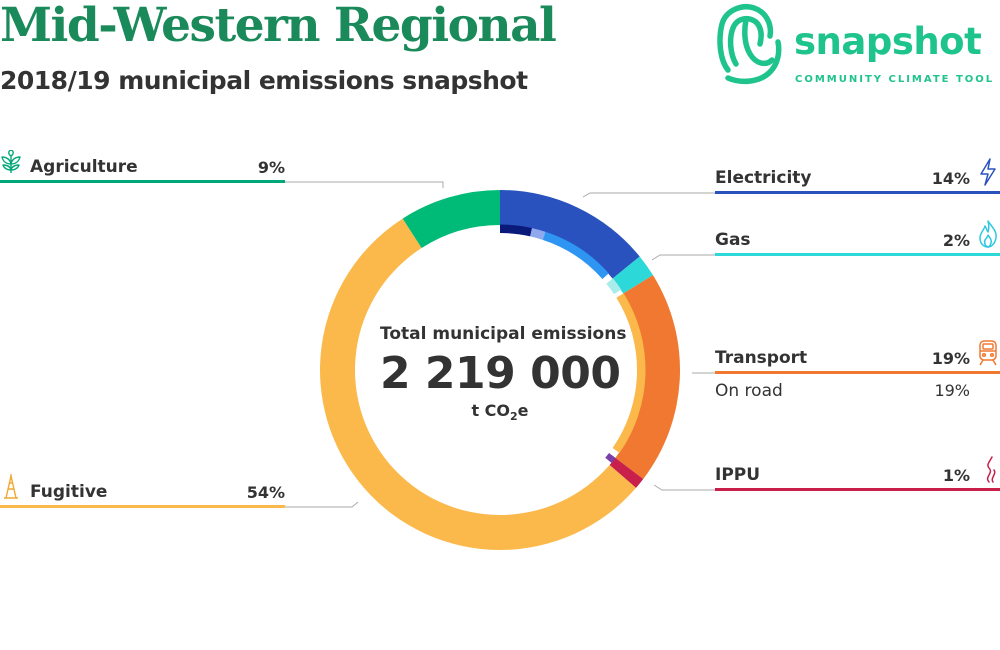 The height and width of the screenshot is (650, 1000). What do you see at coordinates (632, 275) in the screenshot?
I see `donut-slice-gas` at bounding box center [632, 275].